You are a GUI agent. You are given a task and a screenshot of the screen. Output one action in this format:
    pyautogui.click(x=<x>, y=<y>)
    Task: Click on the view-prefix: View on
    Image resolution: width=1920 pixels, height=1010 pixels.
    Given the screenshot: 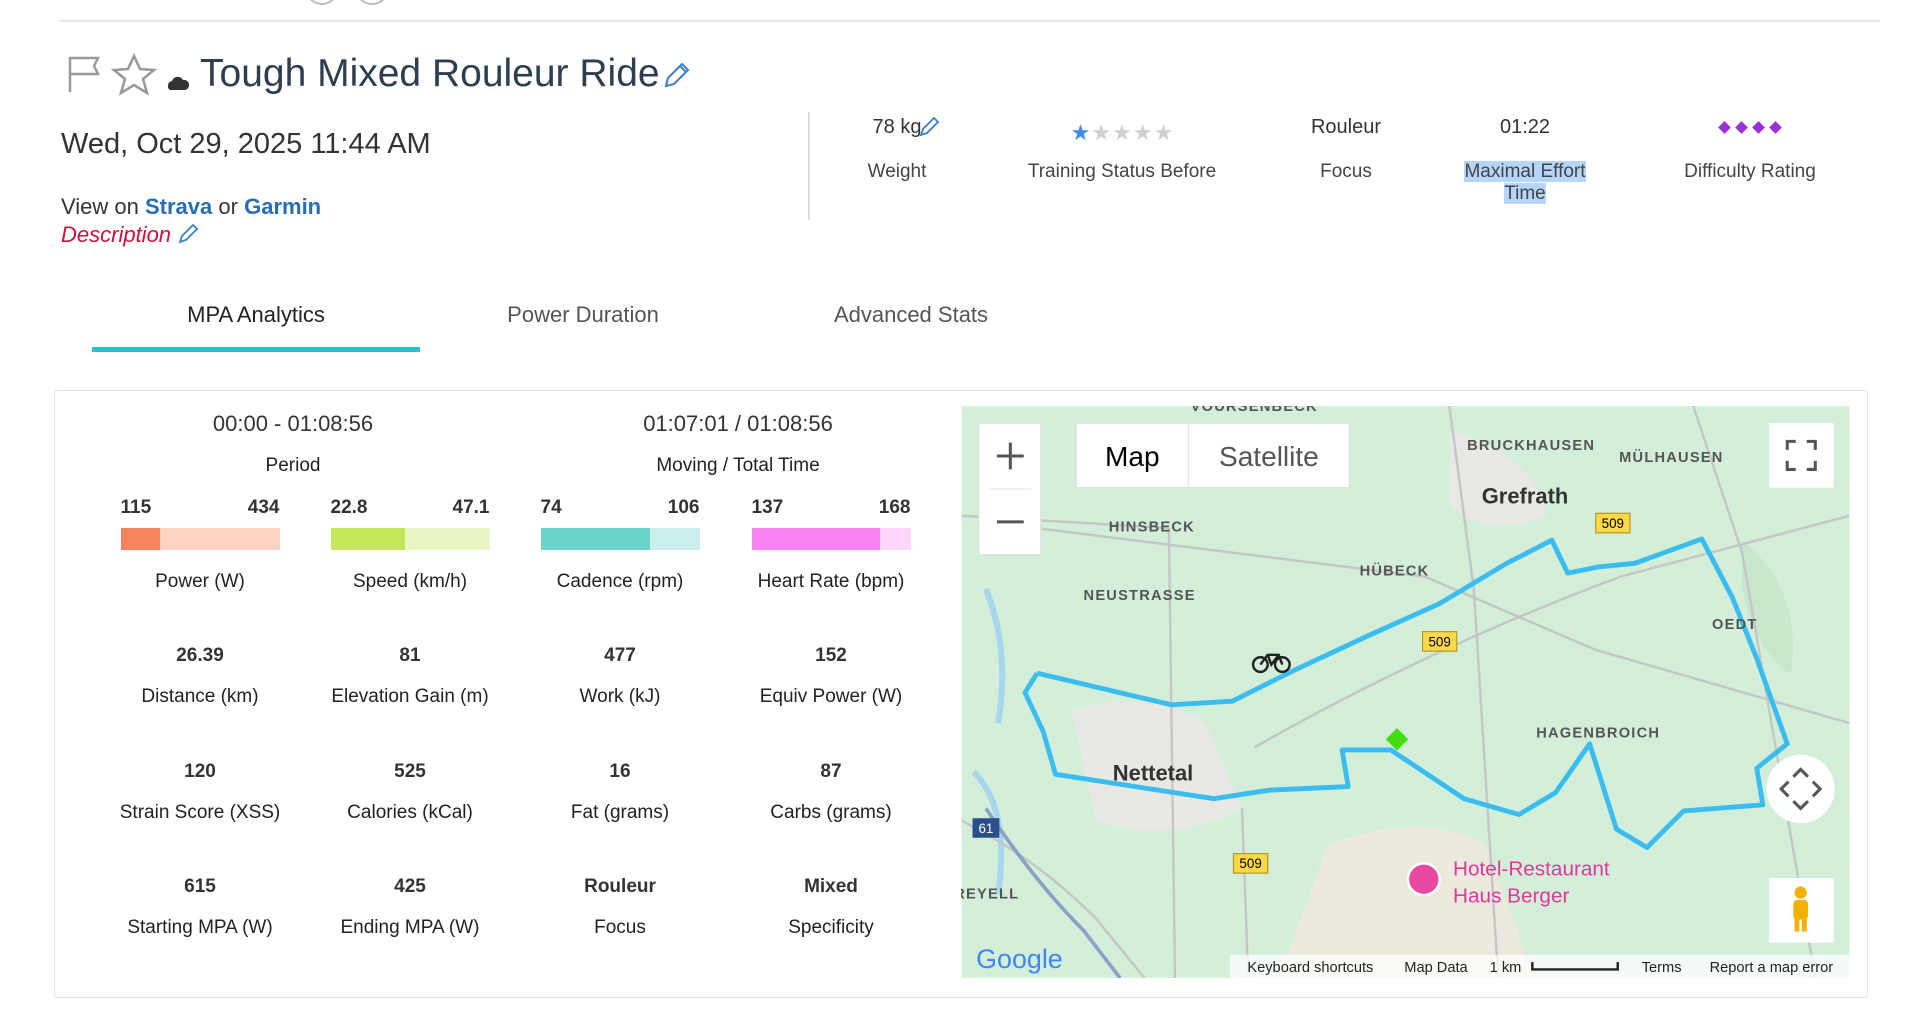 What is the action you would take?
    pyautogui.click(x=100, y=206)
    